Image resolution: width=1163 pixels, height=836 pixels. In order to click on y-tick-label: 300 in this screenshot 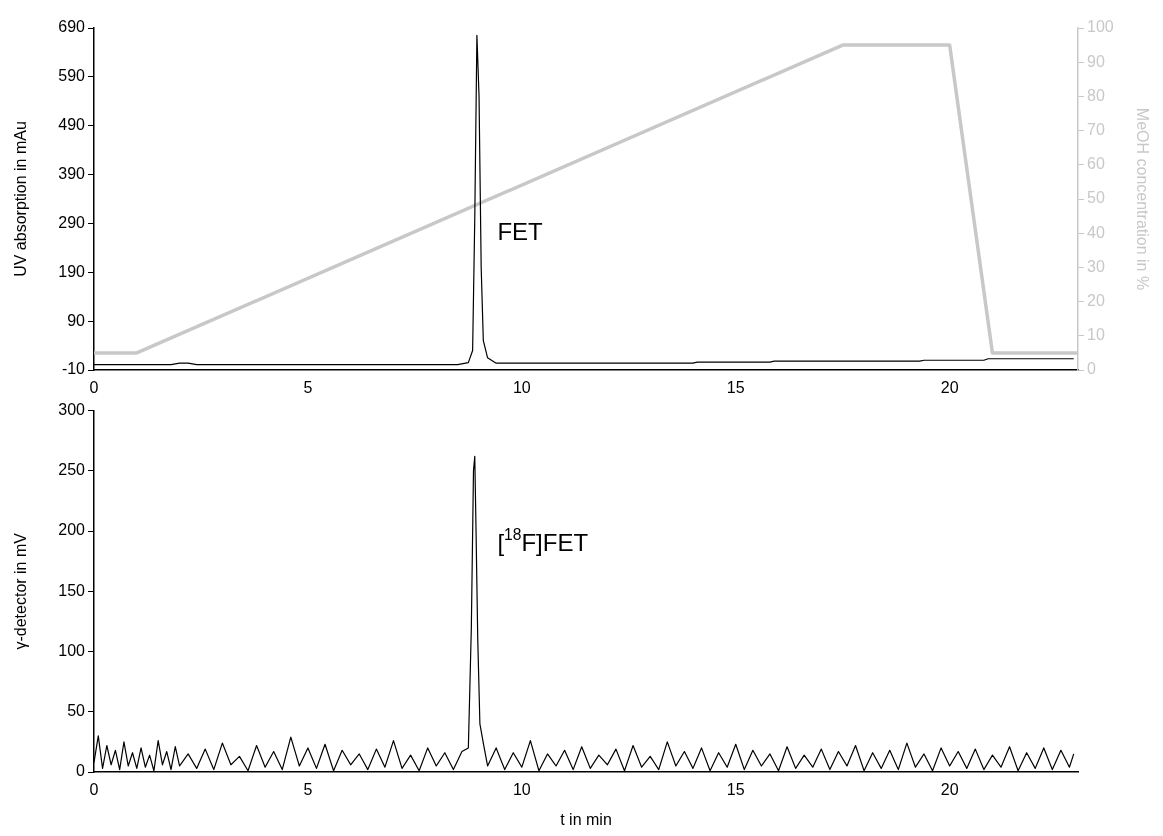, I will do `click(72, 410)`.